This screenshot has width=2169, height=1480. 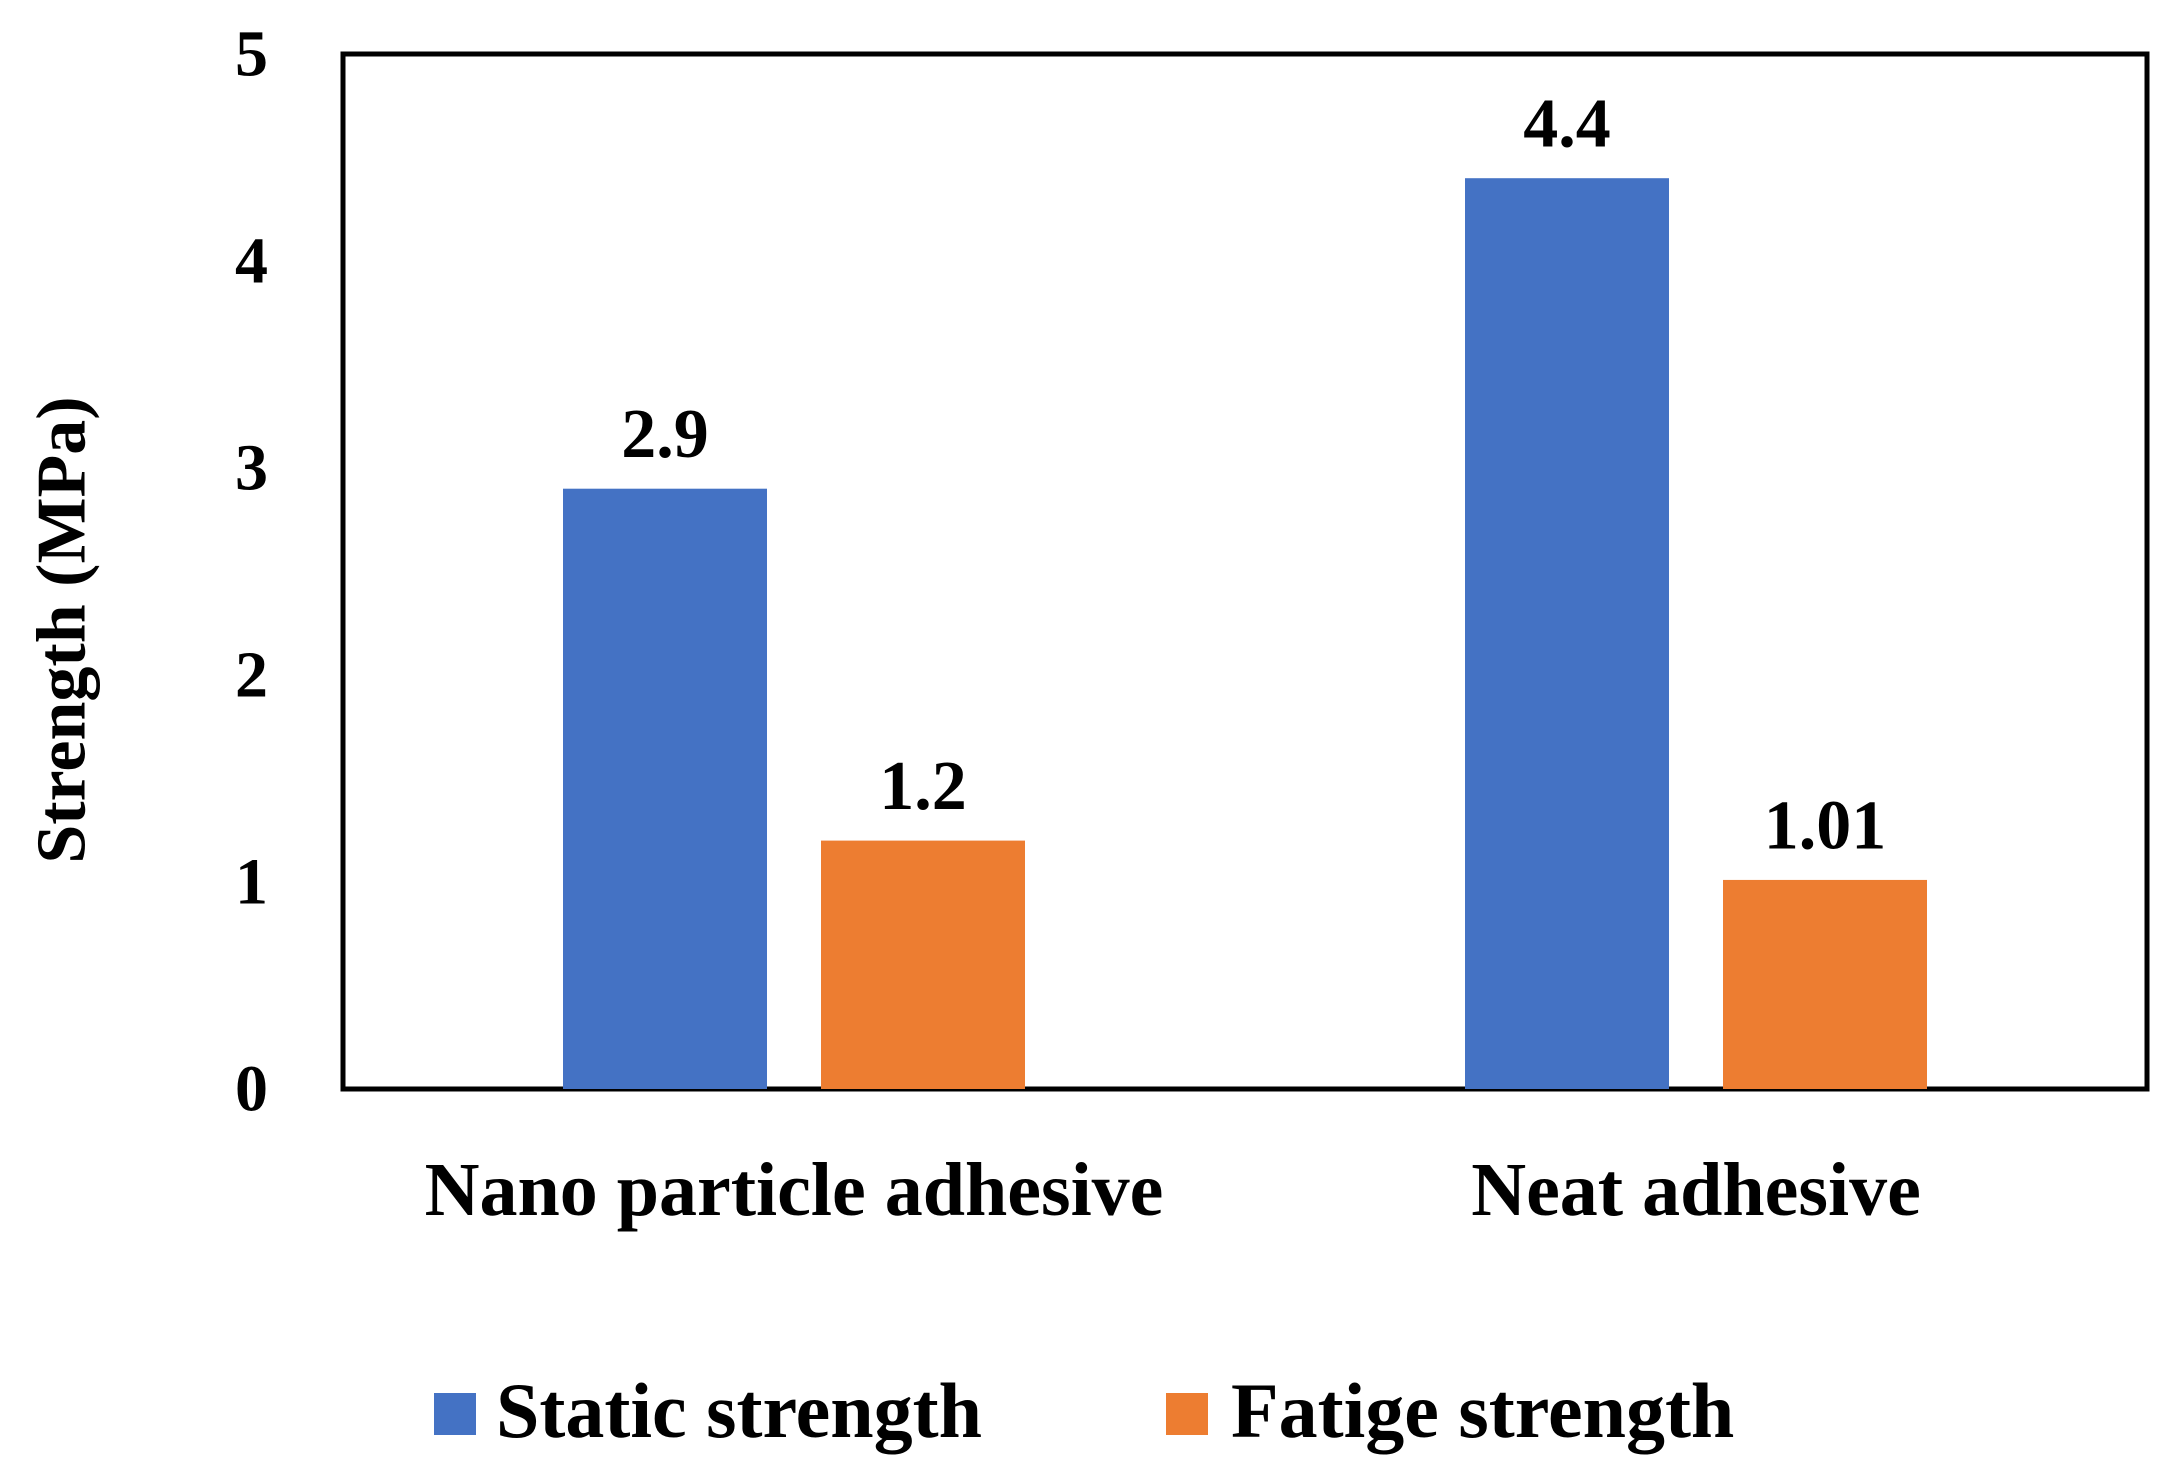 What do you see at coordinates (665, 434) in the screenshot?
I see `data-label: 2.9` at bounding box center [665, 434].